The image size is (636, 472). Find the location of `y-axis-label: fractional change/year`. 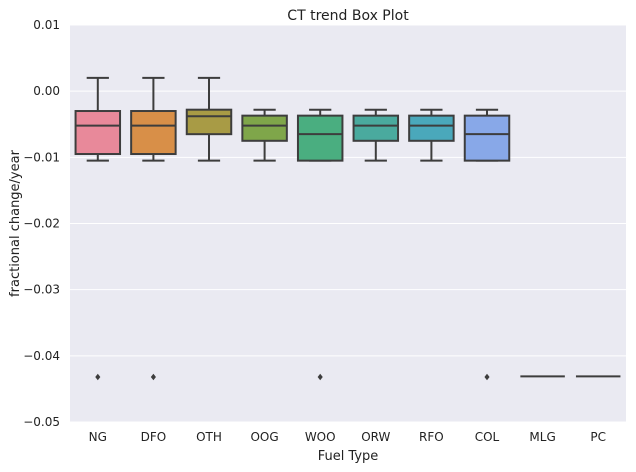

y-axis-label: fractional change/year is located at coordinates (15, 223).